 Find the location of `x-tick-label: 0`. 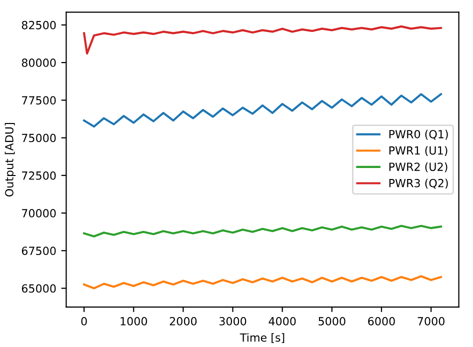

x-tick-label: 0 is located at coordinates (84, 321).